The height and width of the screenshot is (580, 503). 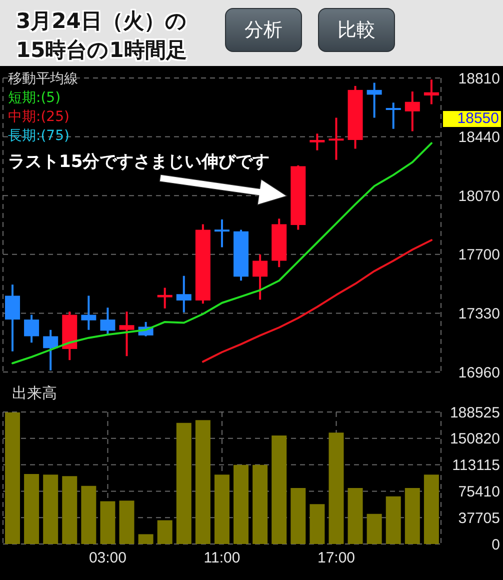 I want to click on legend-title: 移動平均線, so click(x=43, y=79).